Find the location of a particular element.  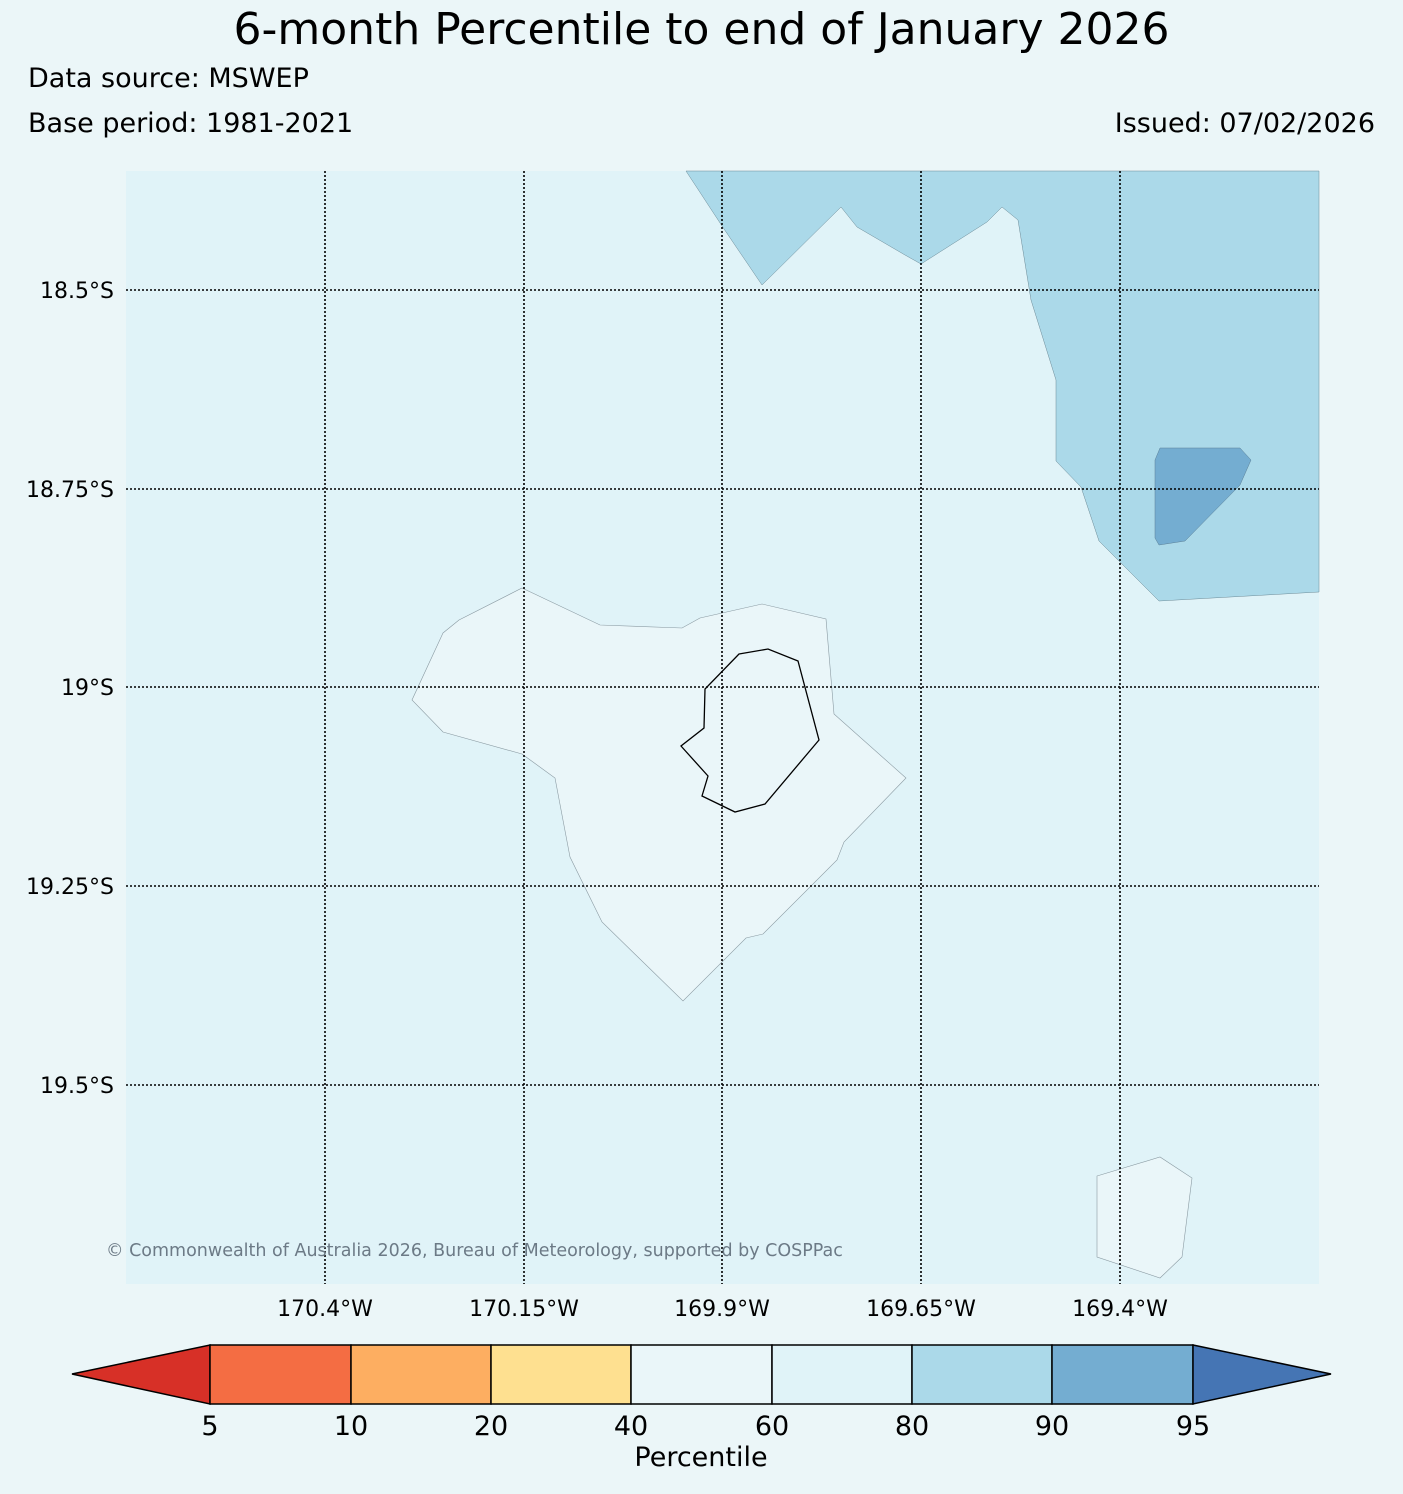

data-source: Data source: MSWEP is located at coordinates (168, 78).